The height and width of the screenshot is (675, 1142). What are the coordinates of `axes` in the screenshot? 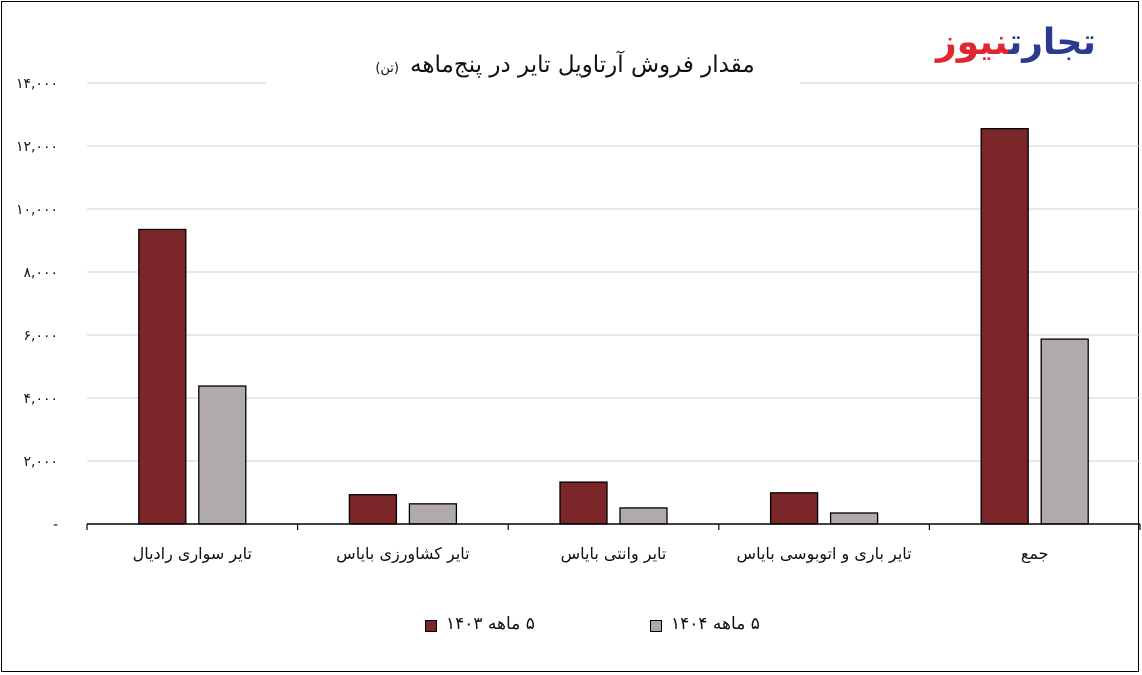 It's located at (613, 526).